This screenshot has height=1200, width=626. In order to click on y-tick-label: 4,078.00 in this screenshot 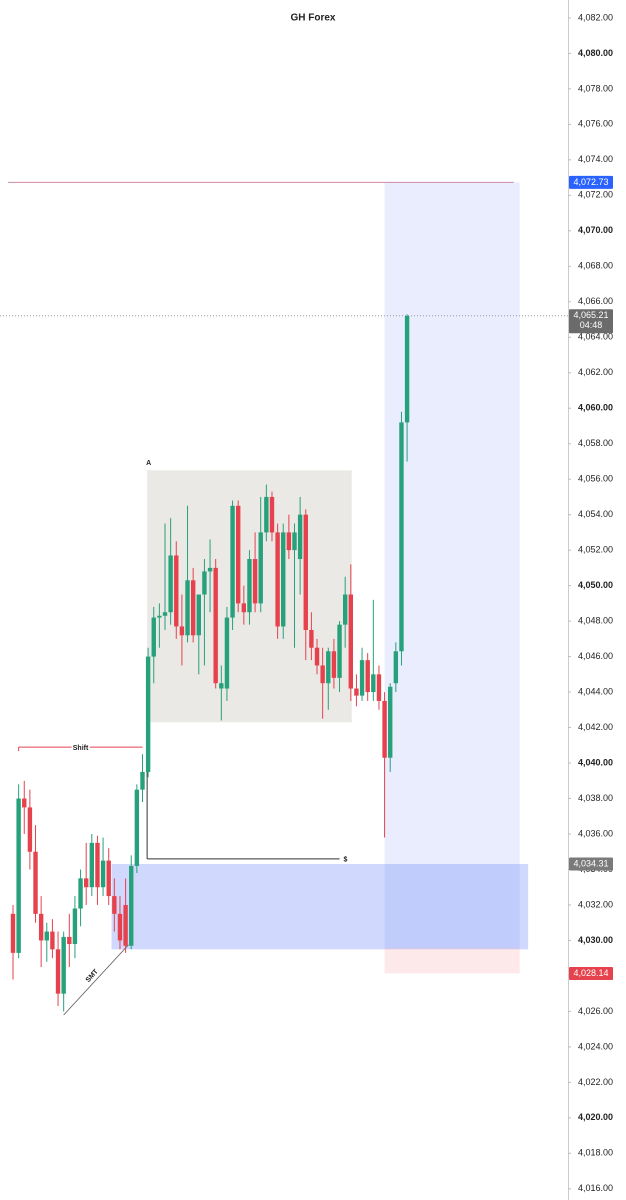, I will do `click(595, 88)`.